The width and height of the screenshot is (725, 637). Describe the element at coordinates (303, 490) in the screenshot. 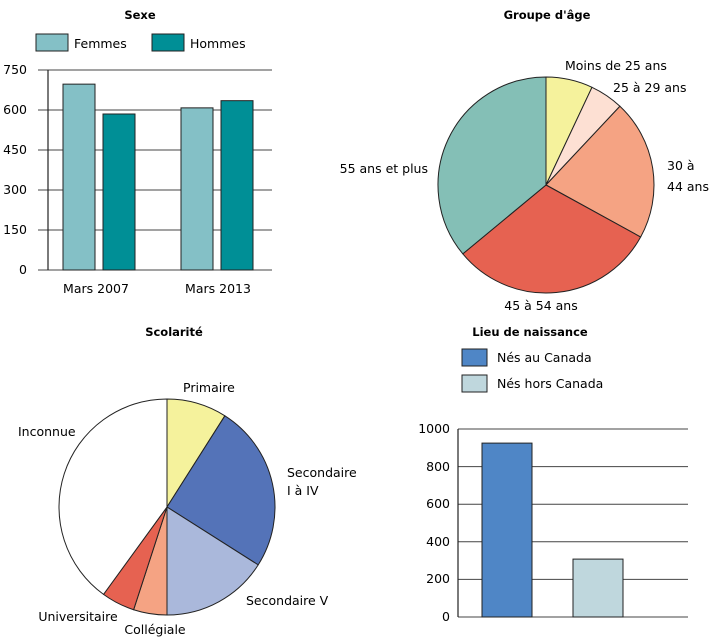

I see `slice-label-secondaire-1-4-line2: I à IV` at that location.